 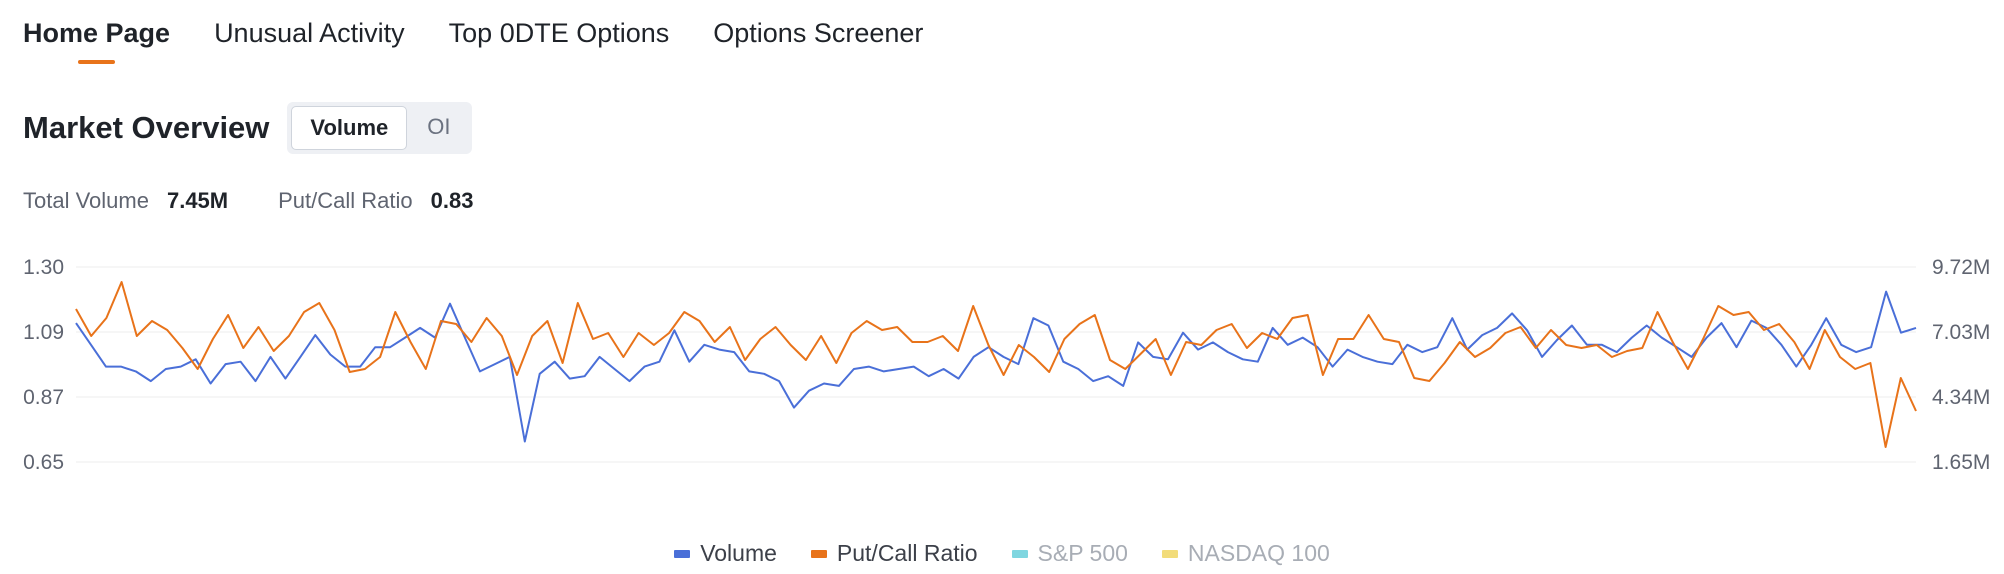 I want to click on legend-item-volume: Volume, so click(x=725, y=553).